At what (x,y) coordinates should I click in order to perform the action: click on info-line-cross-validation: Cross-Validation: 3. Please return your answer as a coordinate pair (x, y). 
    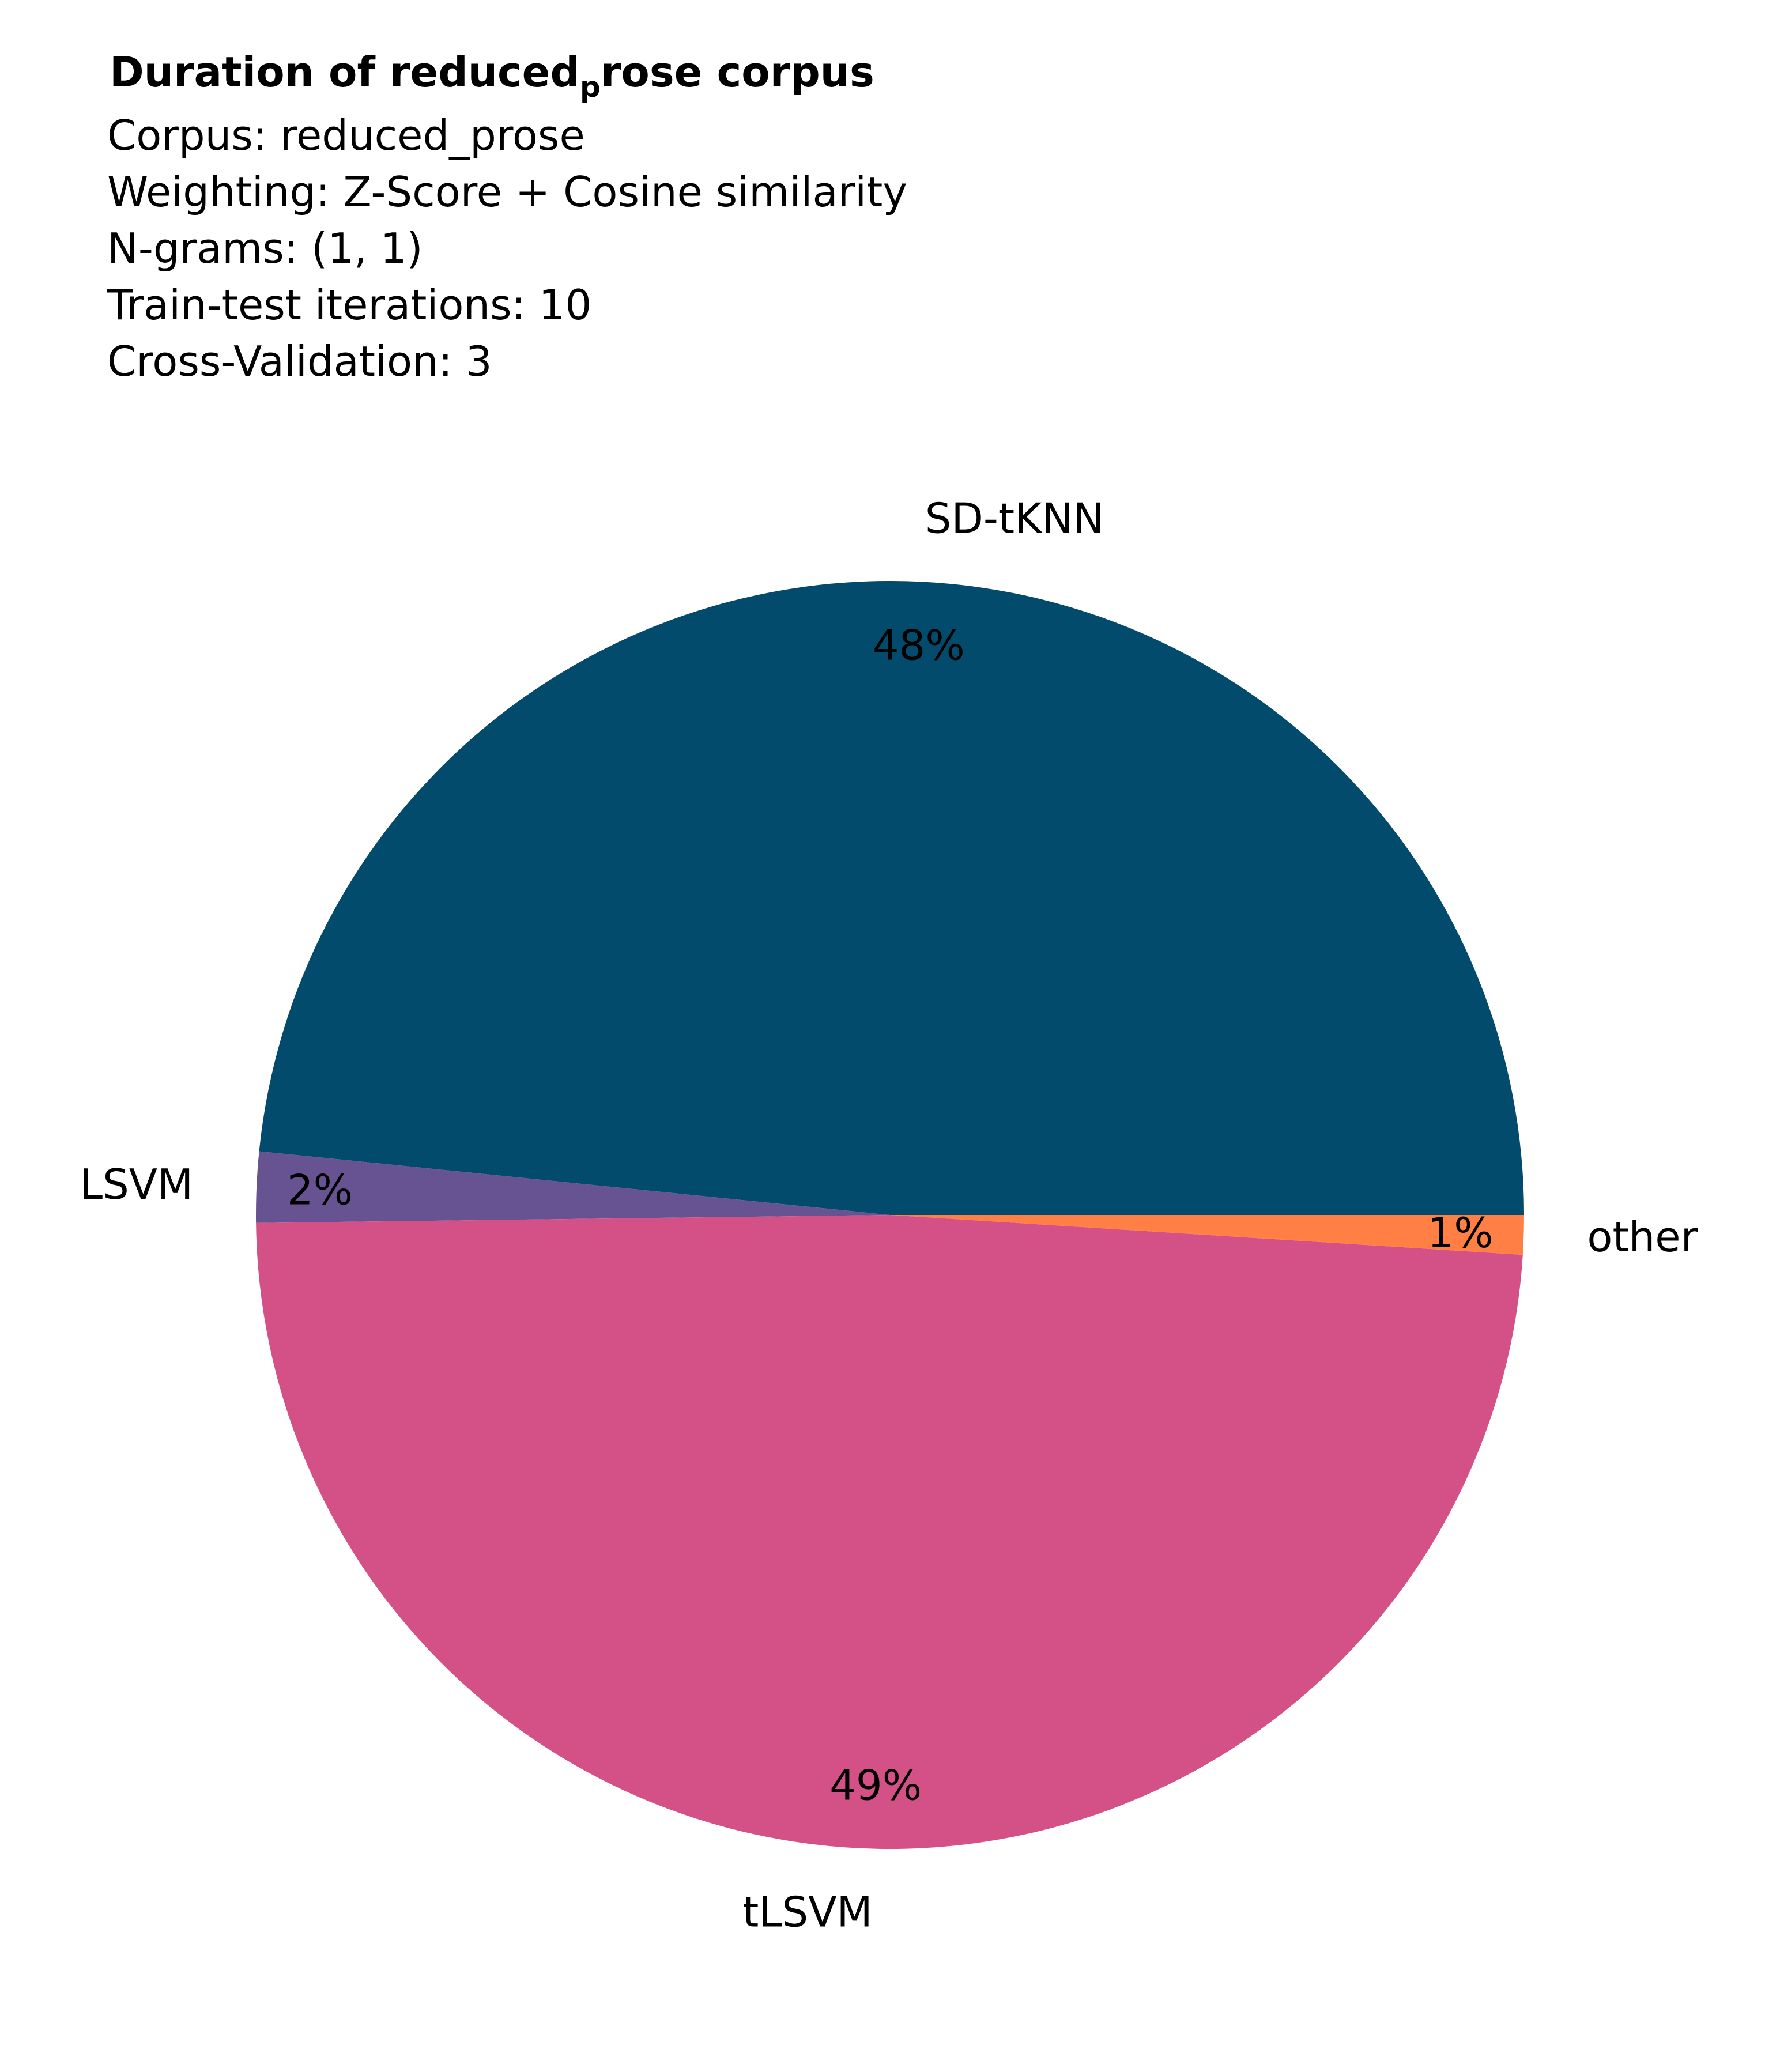
    Looking at the image, I should click on (300, 361).